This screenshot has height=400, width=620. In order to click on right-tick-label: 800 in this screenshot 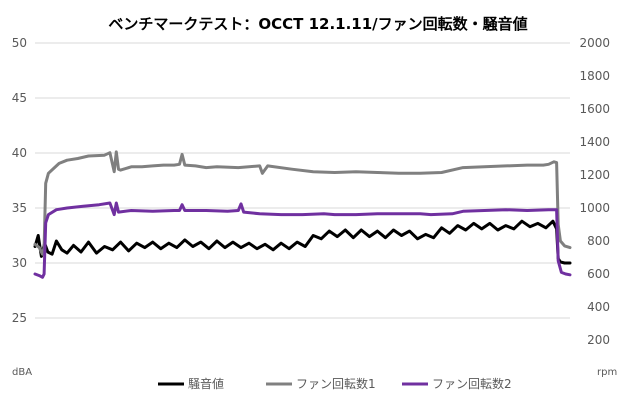, I will do `click(598, 241)`.